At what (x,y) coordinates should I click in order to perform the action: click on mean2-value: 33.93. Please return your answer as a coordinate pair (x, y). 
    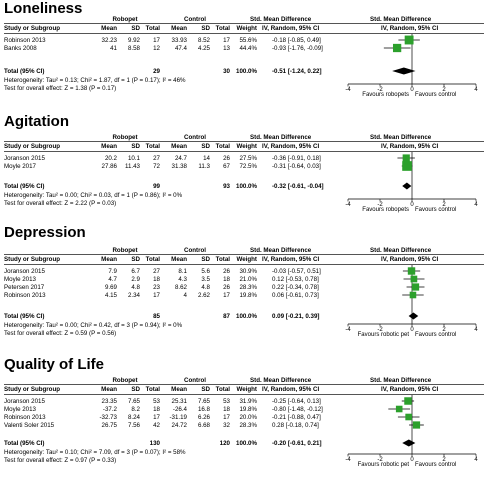
    Looking at the image, I should click on (179, 40).